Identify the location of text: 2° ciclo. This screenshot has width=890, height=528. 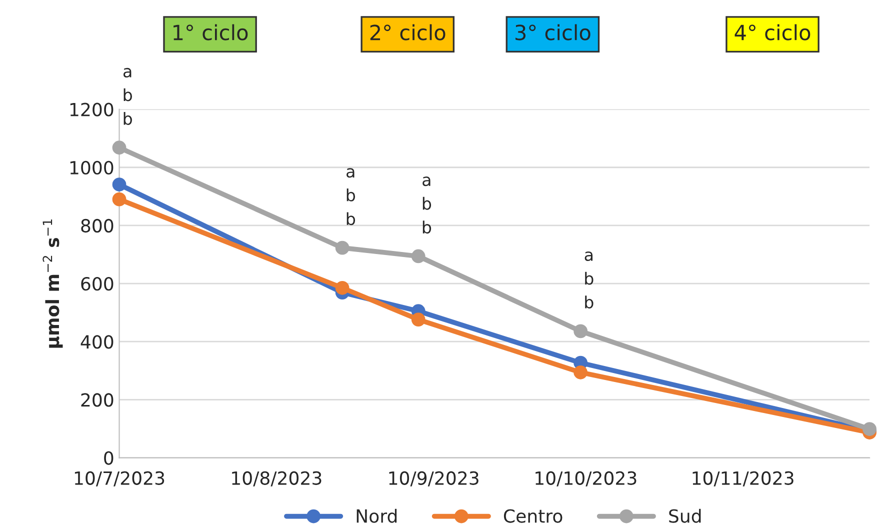
(408, 32).